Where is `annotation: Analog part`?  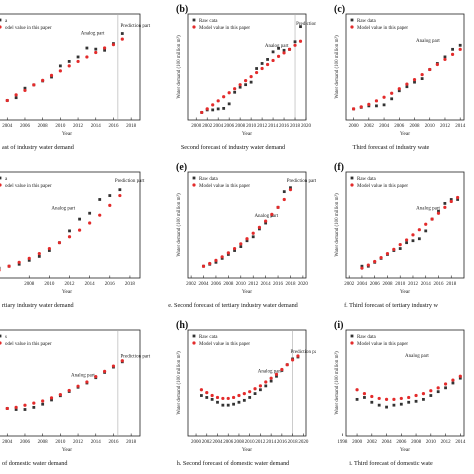
annotation: Analog part is located at coordinates (93, 34).